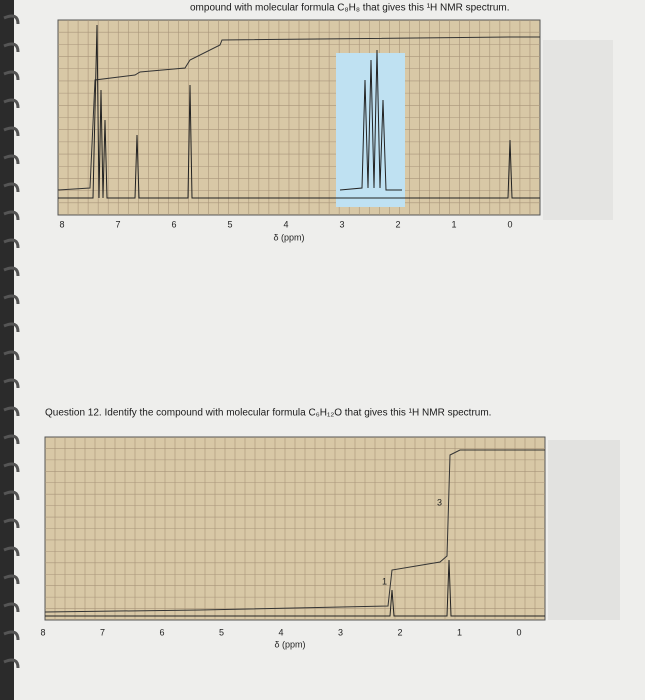 This screenshot has height=700, width=645. Describe the element at coordinates (439, 502) in the screenshot. I see `integration-label: 3` at that location.